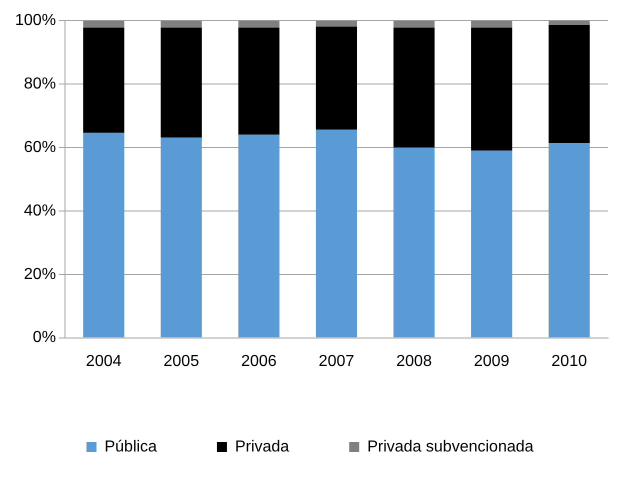 The width and height of the screenshot is (636, 477). Describe the element at coordinates (259, 361) in the screenshot. I see `x-tick-label: 2006` at that location.